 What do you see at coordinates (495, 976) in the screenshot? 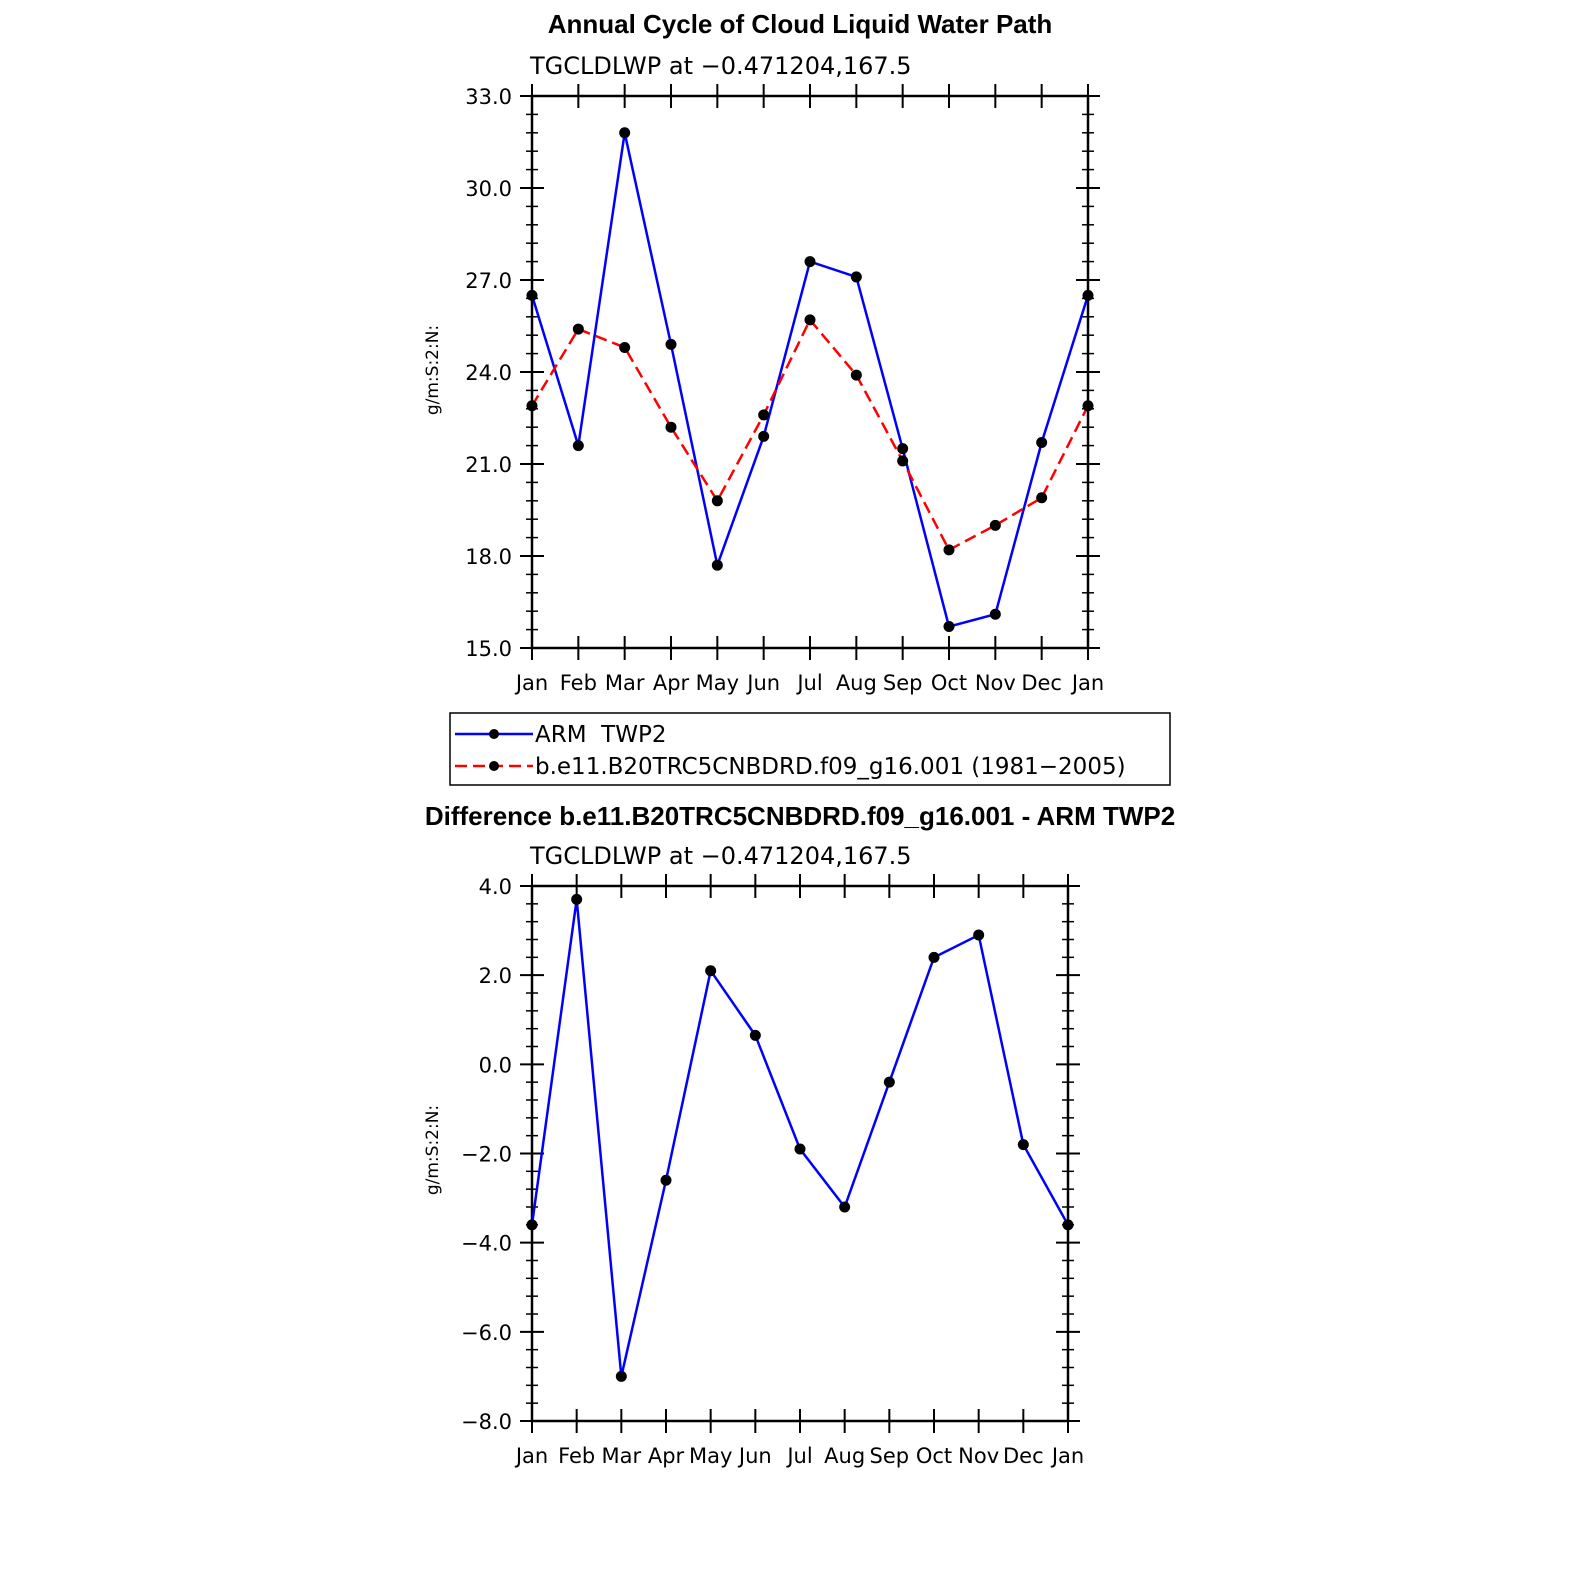
I see `chart2-ytick-label: 2.0` at bounding box center [495, 976].